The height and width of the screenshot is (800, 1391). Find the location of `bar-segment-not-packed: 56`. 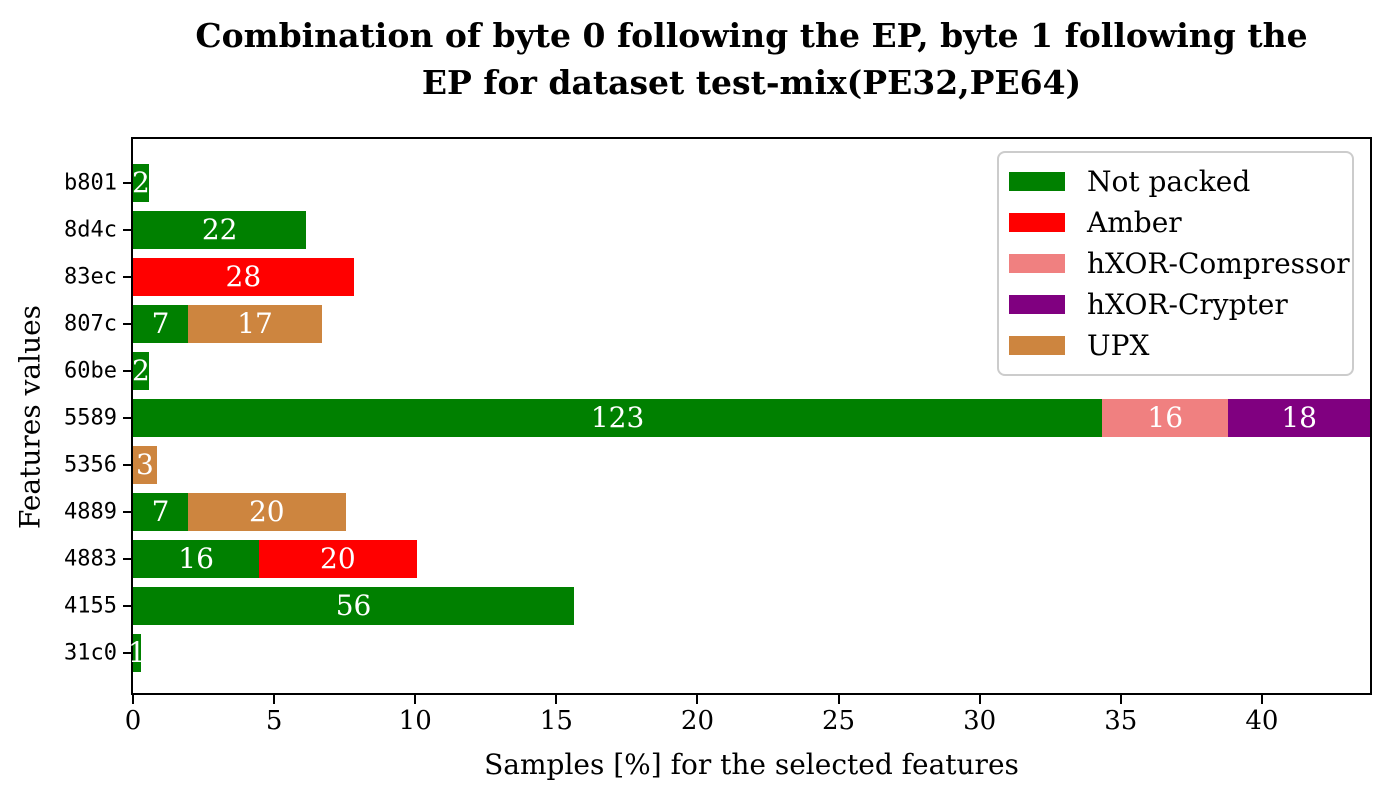

bar-segment-not-packed: 56 is located at coordinates (354, 606).